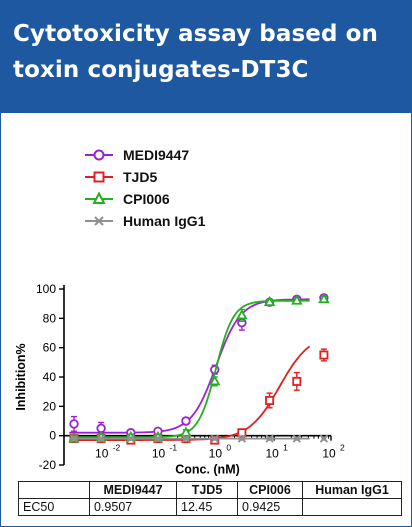 The height and width of the screenshot is (527, 412). Describe the element at coordinates (270, 490) in the screenshot. I see `table-header-cell: CPI006` at that location.